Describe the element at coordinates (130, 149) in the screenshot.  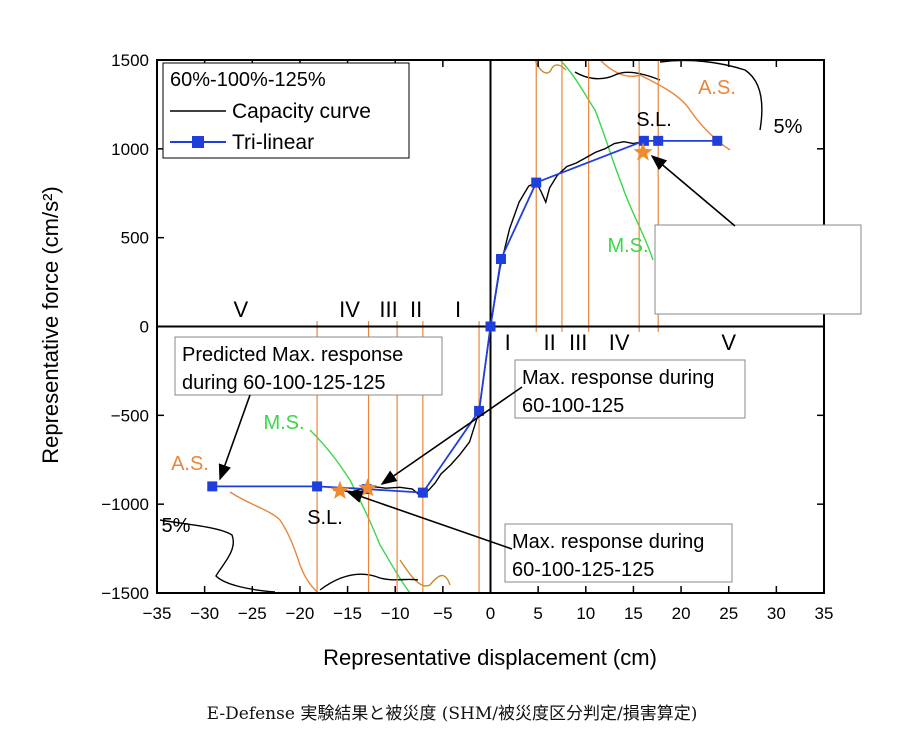
I see `y-tick-label: 1000` at that location.